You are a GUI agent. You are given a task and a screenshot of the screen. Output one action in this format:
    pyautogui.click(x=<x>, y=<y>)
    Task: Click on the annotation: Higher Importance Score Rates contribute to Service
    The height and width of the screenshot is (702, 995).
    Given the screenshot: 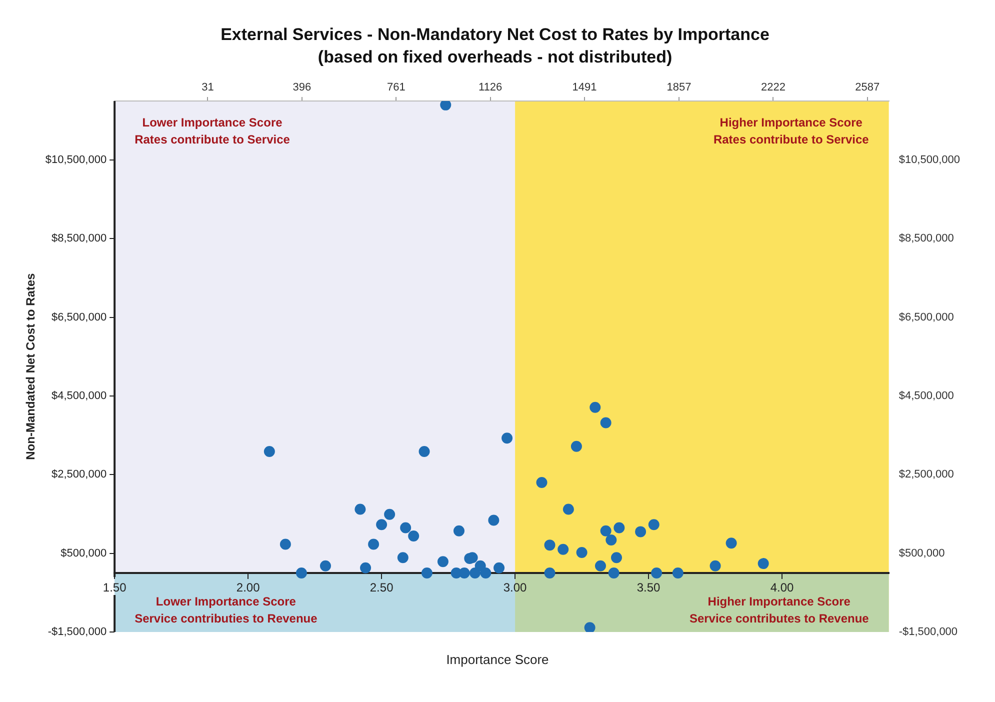 What is the action you would take?
    pyautogui.click(x=791, y=130)
    